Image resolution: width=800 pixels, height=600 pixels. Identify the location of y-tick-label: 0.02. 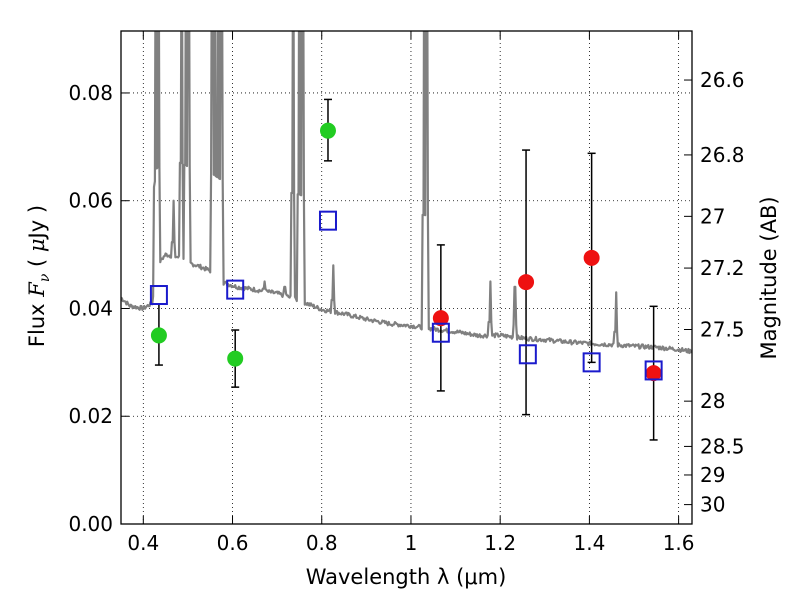
(90, 416).